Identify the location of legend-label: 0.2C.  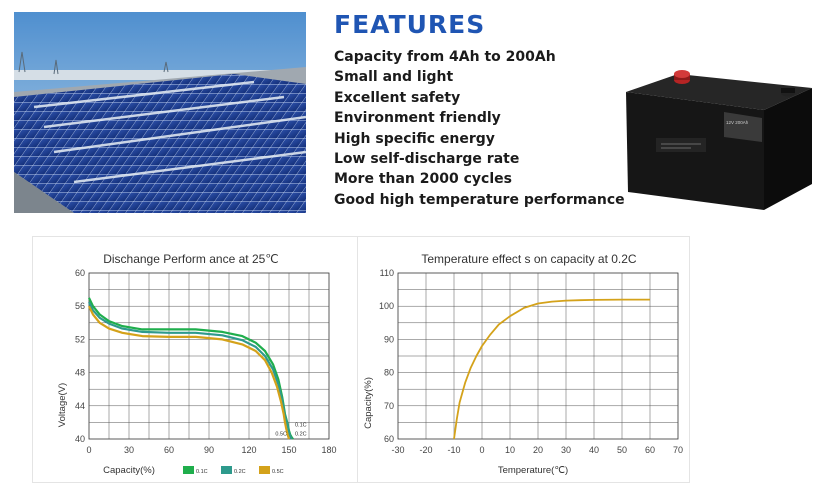
(240, 472).